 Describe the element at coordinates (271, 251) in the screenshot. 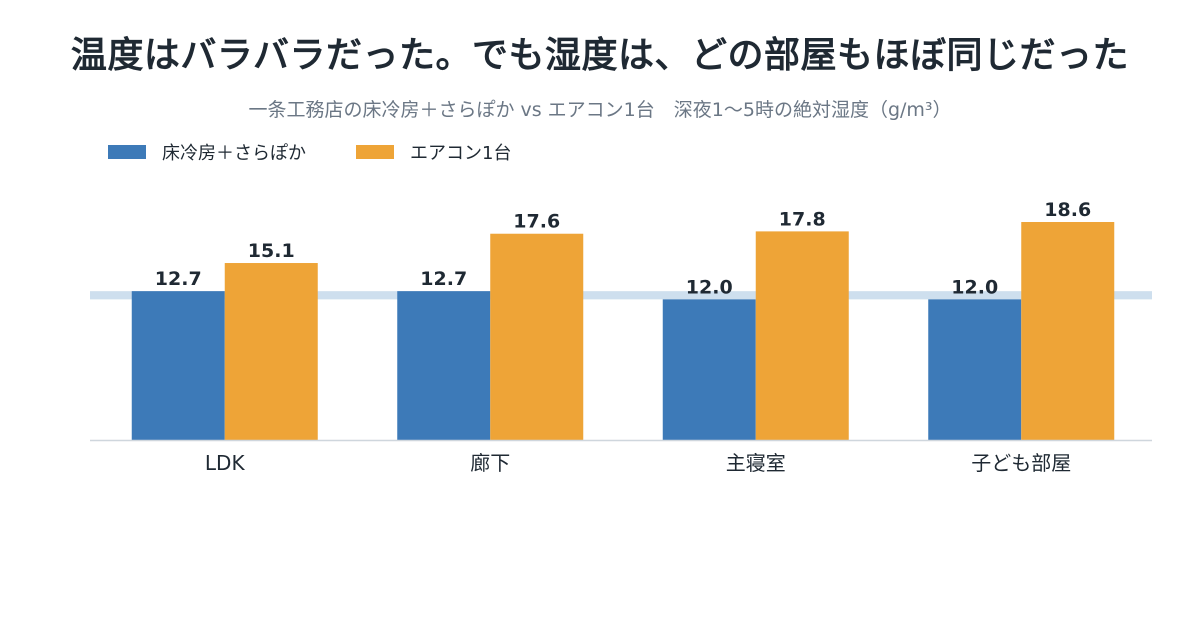

I see `data-label: 15.1` at that location.